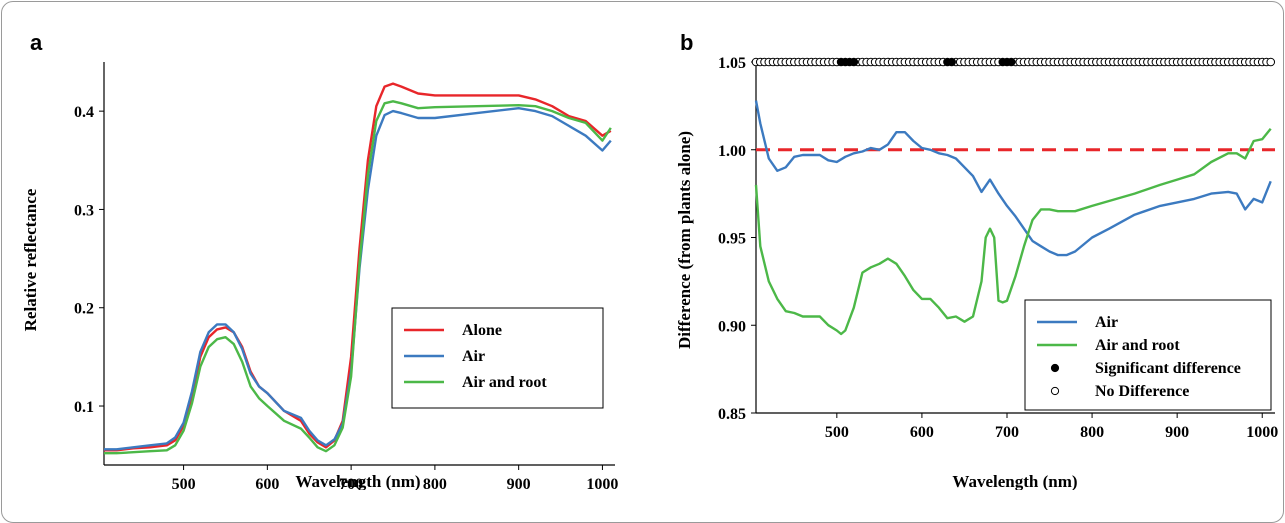  What do you see at coordinates (684, 240) in the screenshot?
I see `chart-b-ylabel: Difference (from plants alone)` at bounding box center [684, 240].